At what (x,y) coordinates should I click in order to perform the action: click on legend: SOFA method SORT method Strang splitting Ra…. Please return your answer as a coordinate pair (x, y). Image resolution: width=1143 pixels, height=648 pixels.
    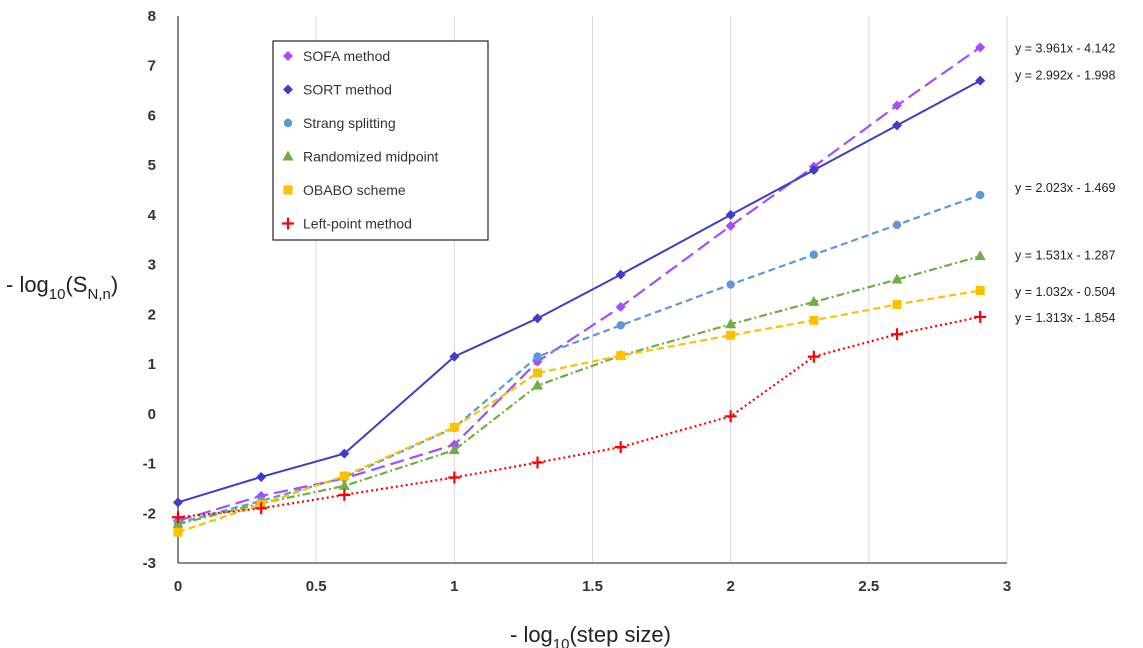
    Looking at the image, I should click on (380, 140).